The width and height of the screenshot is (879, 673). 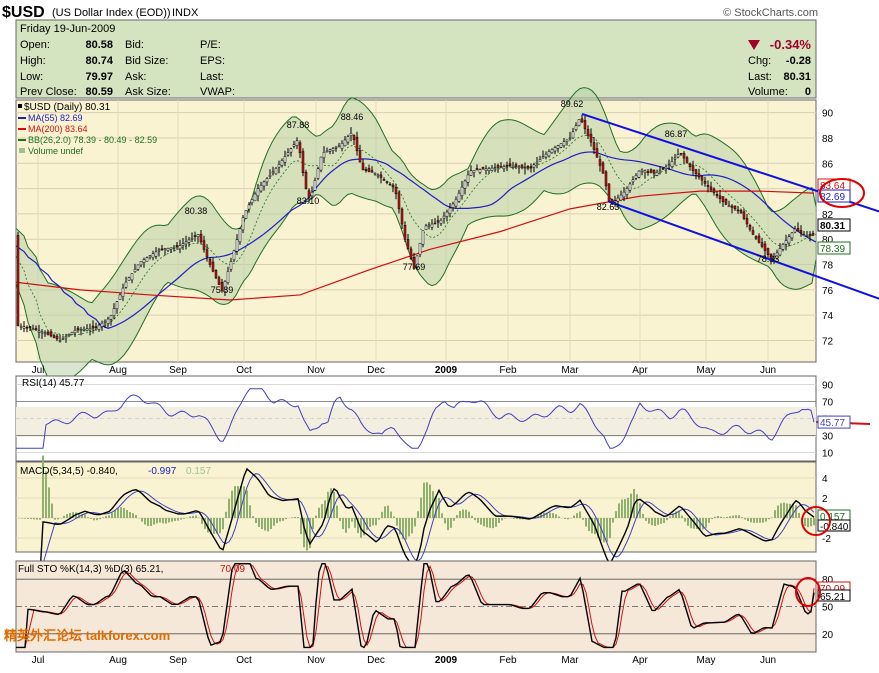 I want to click on prev-close-label: Prev Close:, so click(x=48, y=92).